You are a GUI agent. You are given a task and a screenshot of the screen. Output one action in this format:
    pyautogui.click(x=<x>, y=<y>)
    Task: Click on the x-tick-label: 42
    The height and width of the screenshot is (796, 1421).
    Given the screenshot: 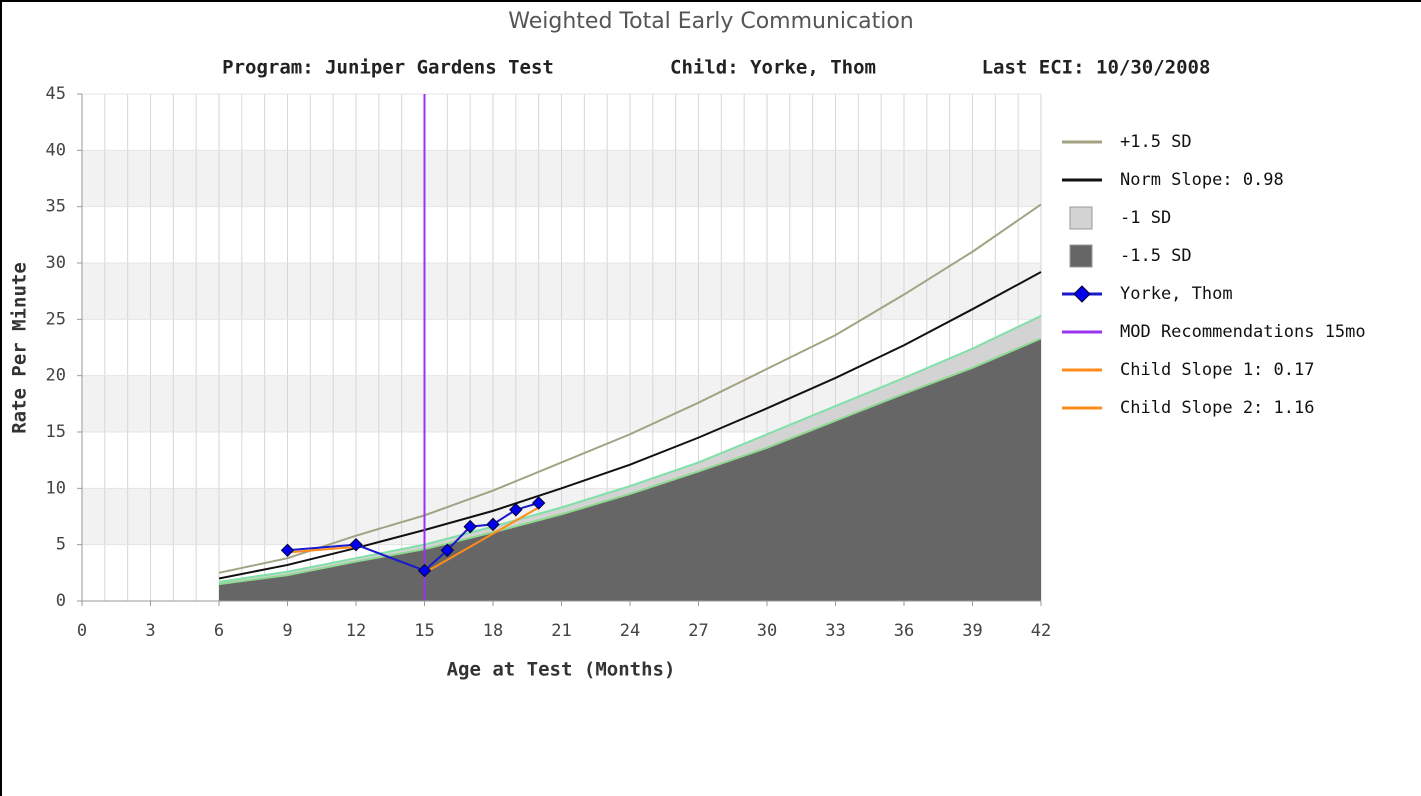 What is the action you would take?
    pyautogui.click(x=1041, y=631)
    